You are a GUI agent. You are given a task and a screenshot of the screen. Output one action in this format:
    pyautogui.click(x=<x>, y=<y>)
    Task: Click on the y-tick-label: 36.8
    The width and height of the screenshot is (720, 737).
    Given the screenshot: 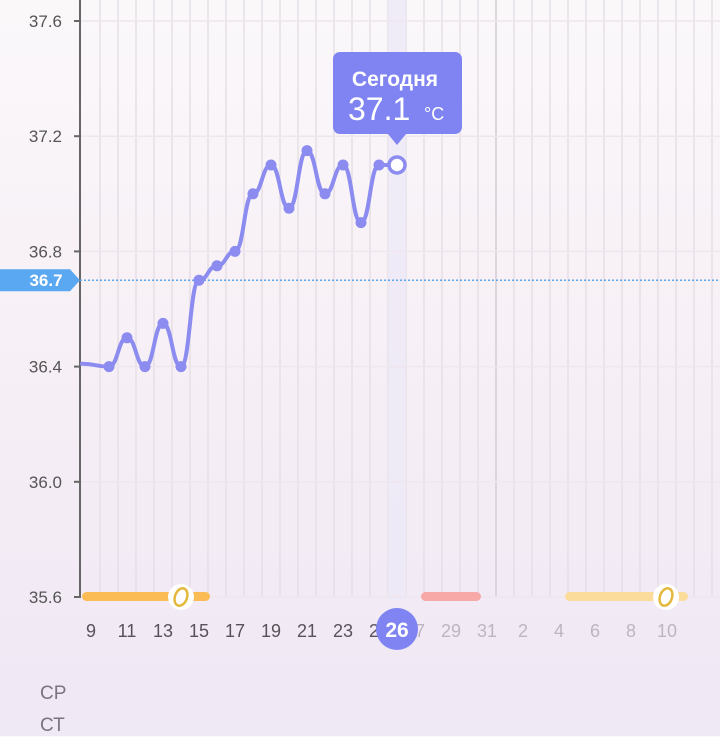 What is the action you would take?
    pyautogui.click(x=45, y=251)
    